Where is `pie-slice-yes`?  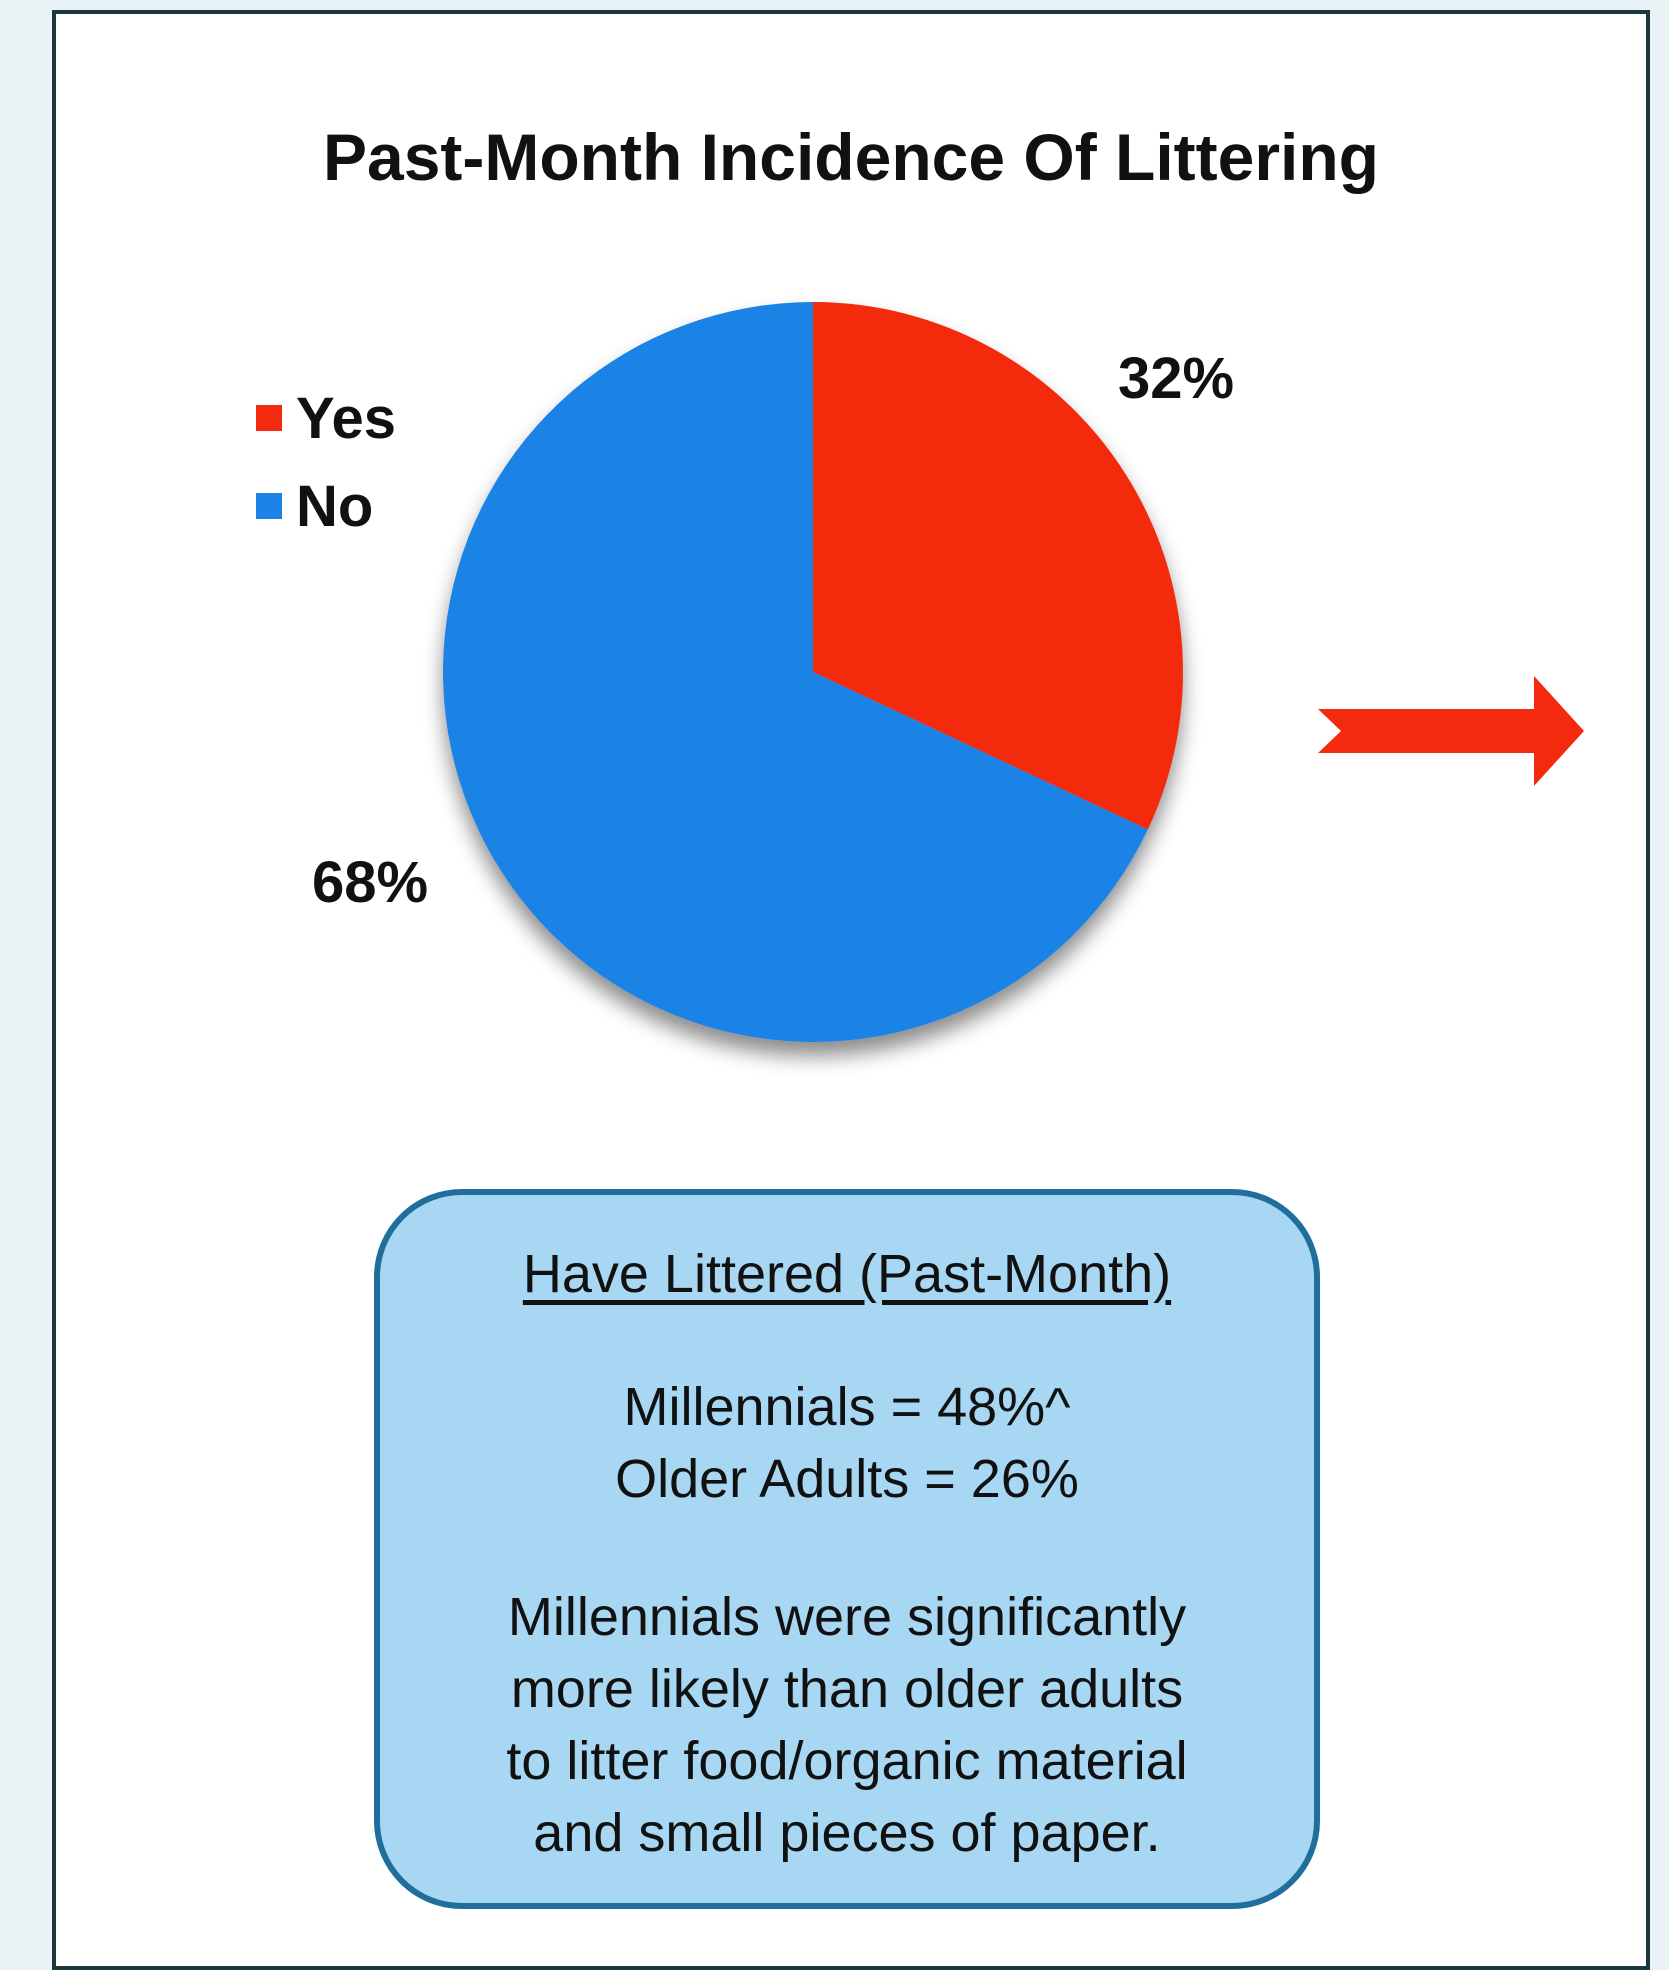
pie-slice-yes is located at coordinates (998, 566).